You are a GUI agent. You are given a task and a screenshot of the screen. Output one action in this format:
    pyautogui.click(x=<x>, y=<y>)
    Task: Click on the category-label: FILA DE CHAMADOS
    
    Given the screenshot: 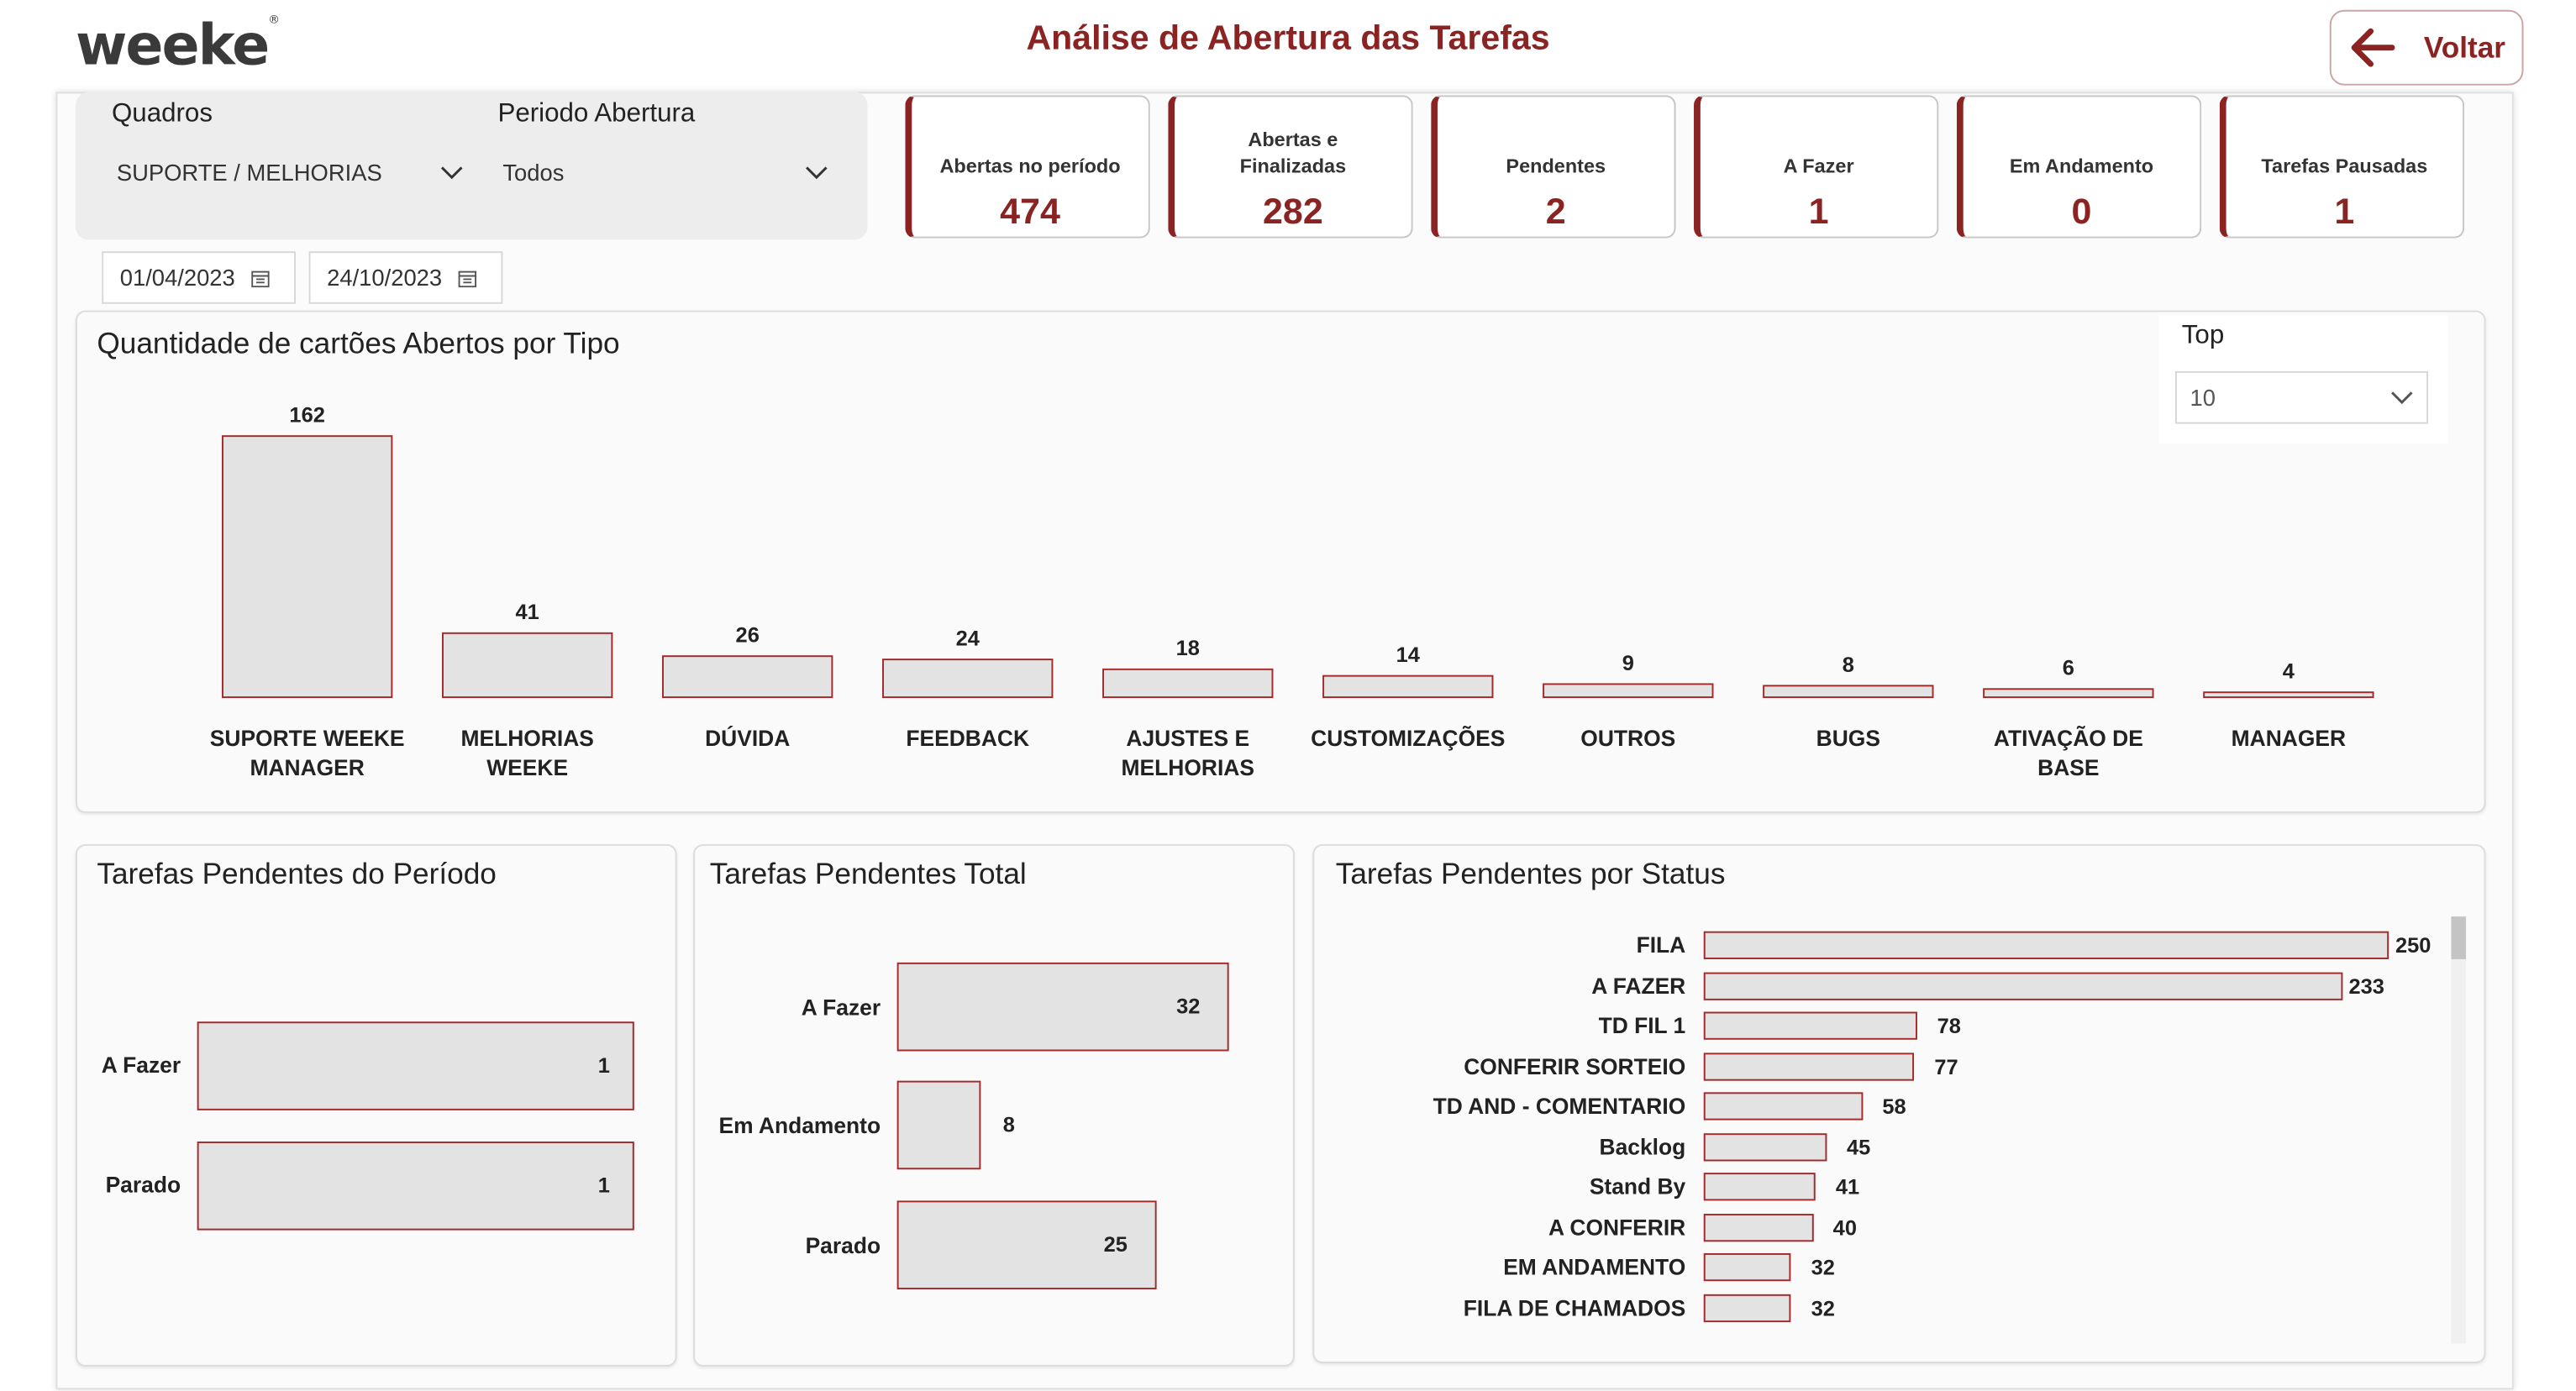 What is the action you would take?
    pyautogui.click(x=1574, y=1307)
    